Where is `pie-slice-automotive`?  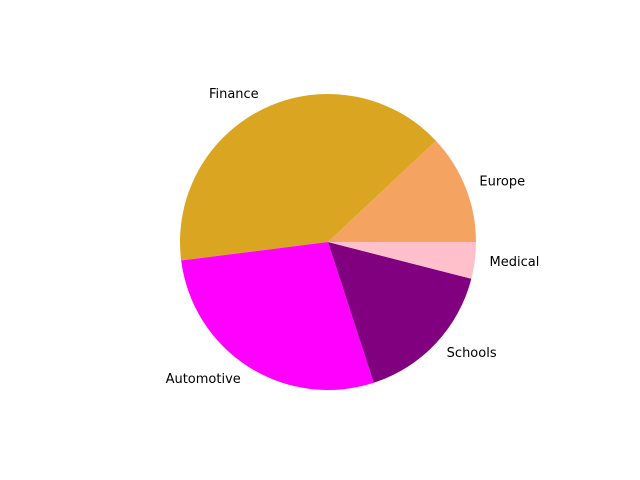
pie-slice-automotive is located at coordinates (277, 316).